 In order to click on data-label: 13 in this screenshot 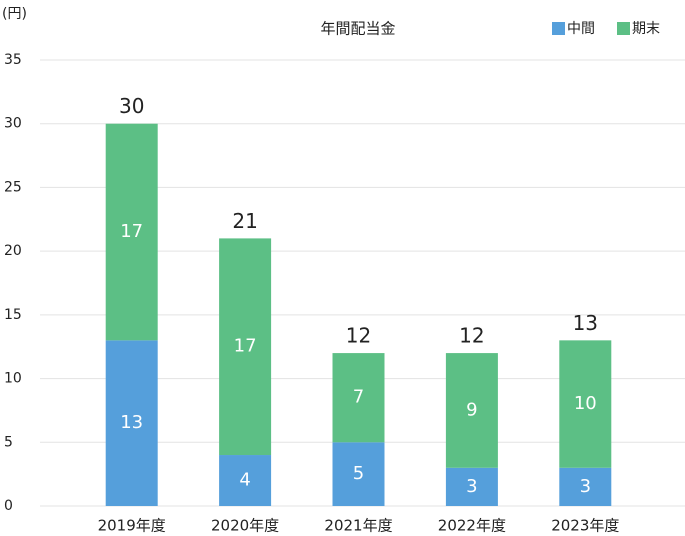, I will do `click(131, 422)`.